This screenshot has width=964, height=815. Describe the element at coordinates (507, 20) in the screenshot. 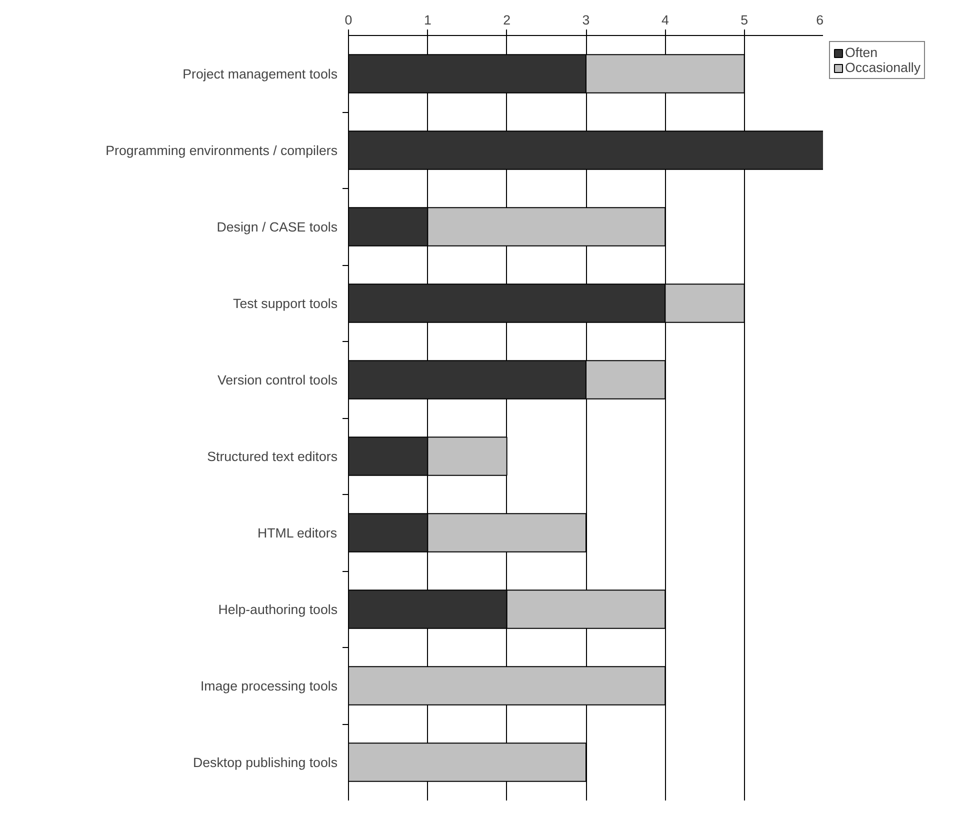

I see `x-tick-label: 2` at that location.